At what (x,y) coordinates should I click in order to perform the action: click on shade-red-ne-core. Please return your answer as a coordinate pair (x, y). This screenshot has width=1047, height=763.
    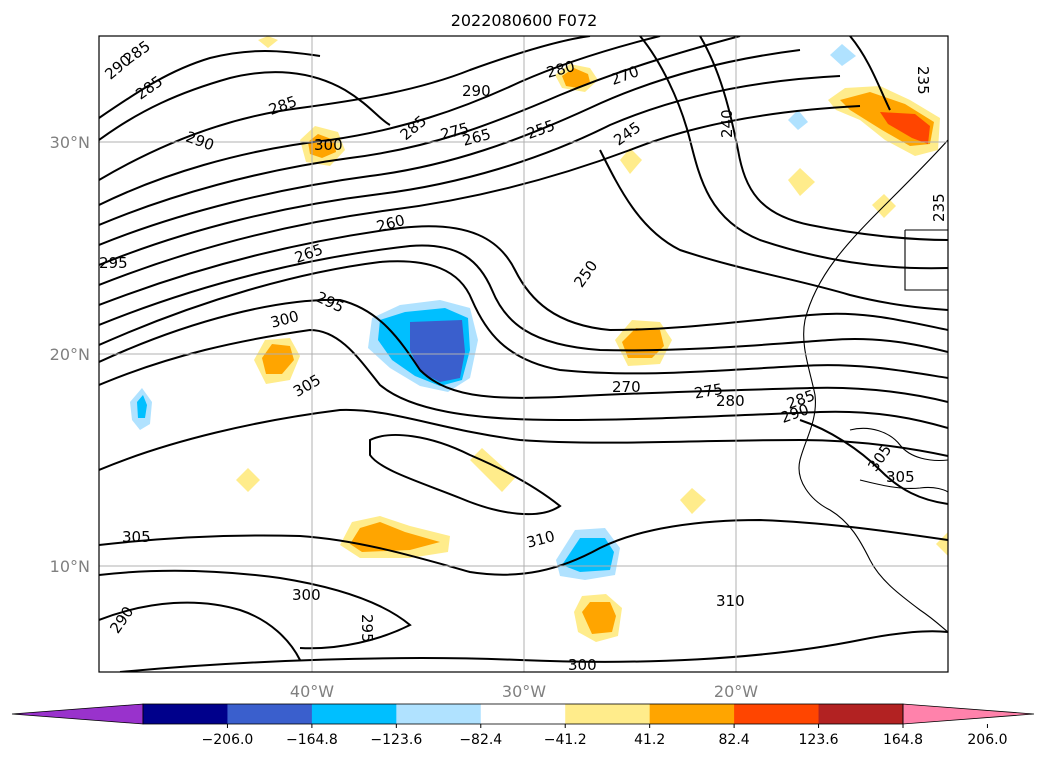
    Looking at the image, I should click on (905, 128).